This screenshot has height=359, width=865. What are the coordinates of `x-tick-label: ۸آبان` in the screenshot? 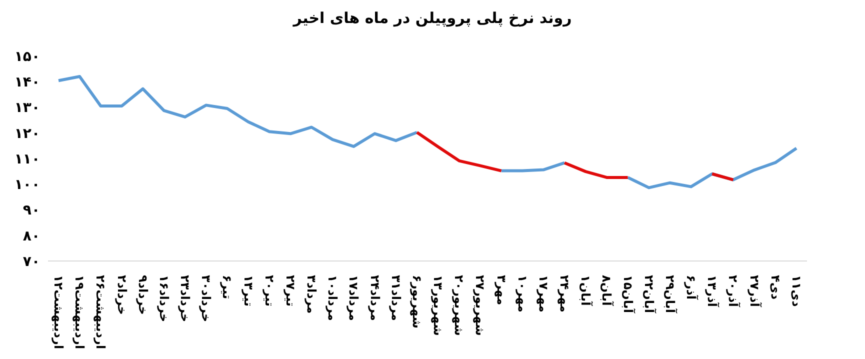 It's located at (607, 291).